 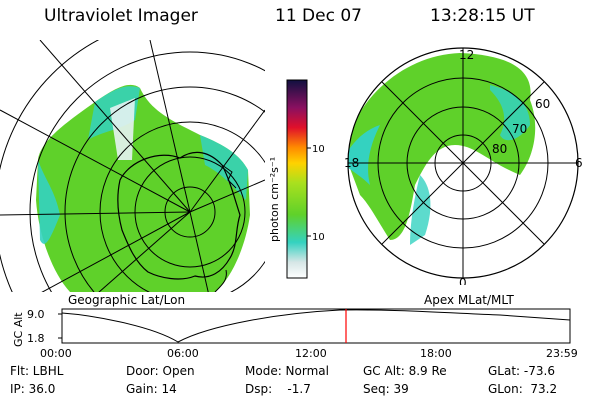 I want to click on image-time: 13:28:15 UT, so click(x=482, y=16).